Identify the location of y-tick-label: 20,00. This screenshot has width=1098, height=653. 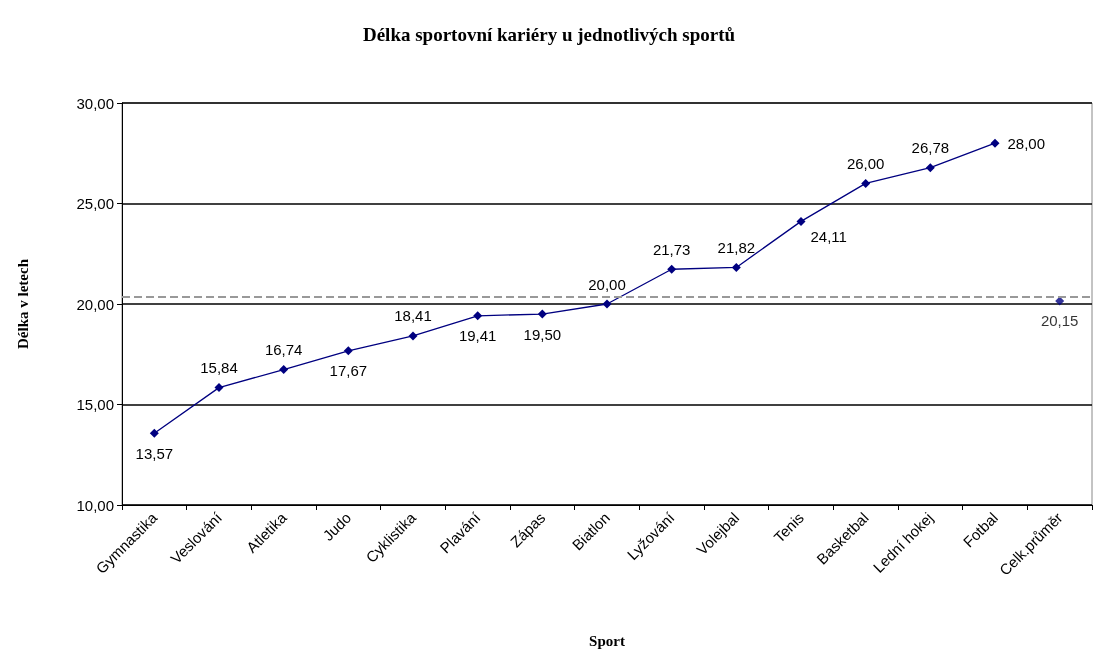
(95, 304).